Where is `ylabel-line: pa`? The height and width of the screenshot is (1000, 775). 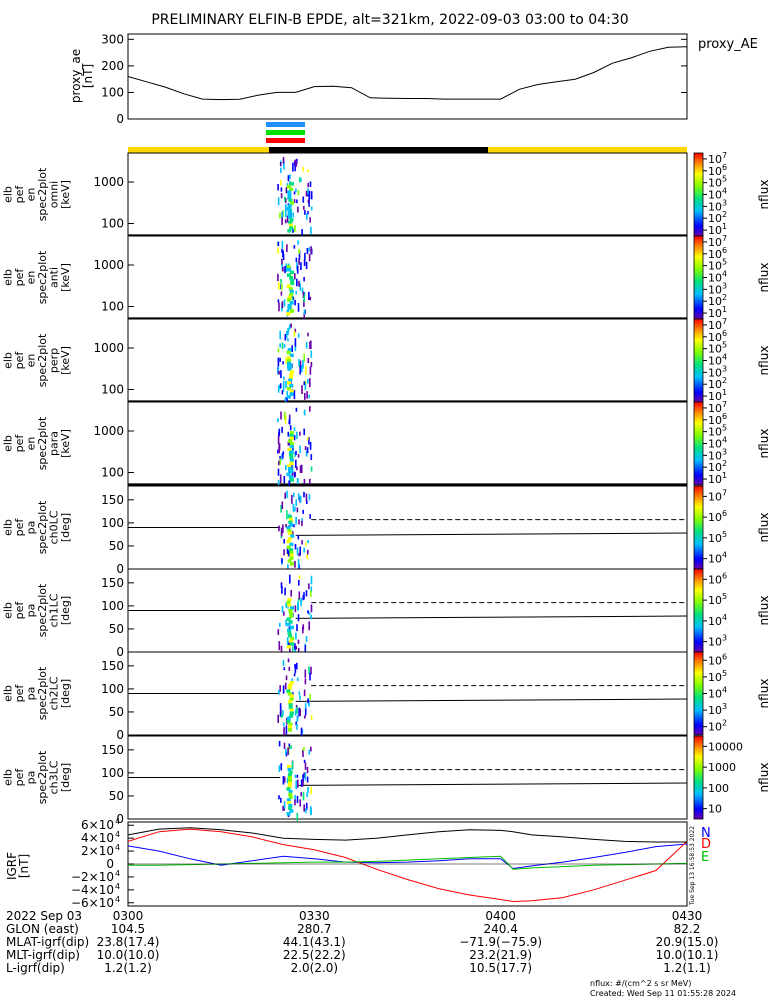
ylabel-line: pa is located at coordinates (30, 528).